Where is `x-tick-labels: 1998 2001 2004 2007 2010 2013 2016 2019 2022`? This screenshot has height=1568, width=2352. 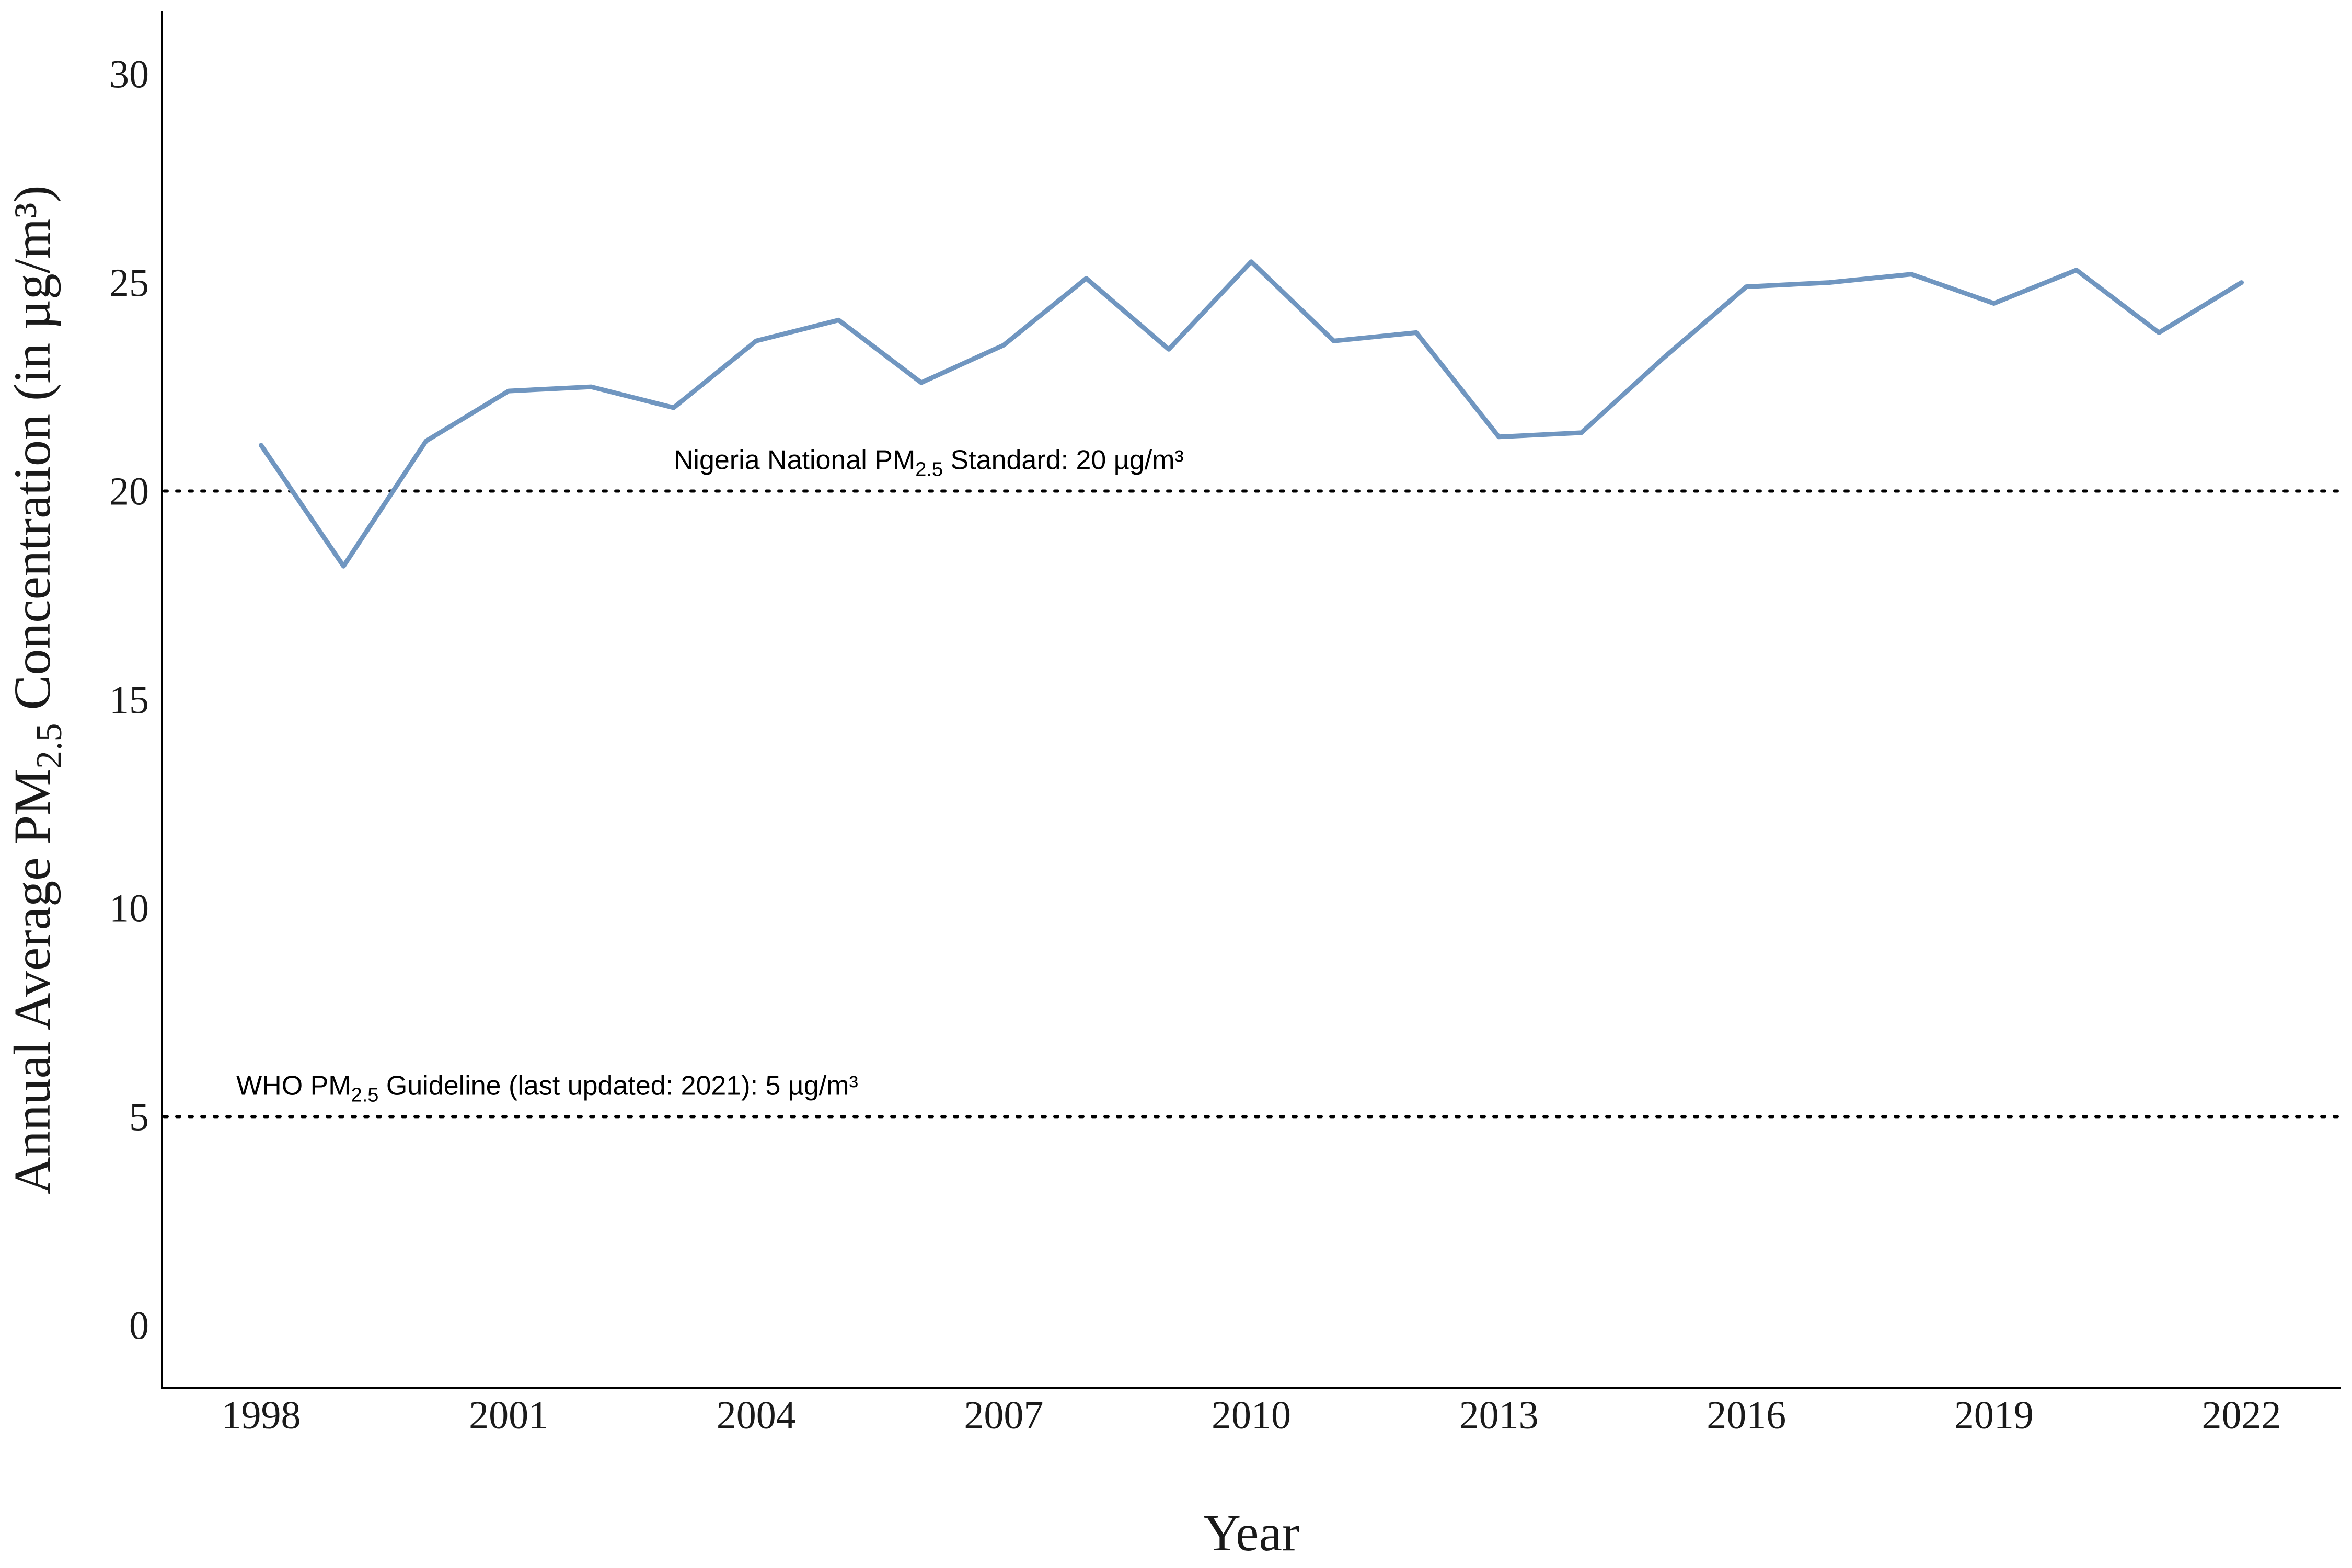 x-tick-labels: 1998 2001 2004 2007 2010 2013 2016 2019 2022 is located at coordinates (1251, 1415).